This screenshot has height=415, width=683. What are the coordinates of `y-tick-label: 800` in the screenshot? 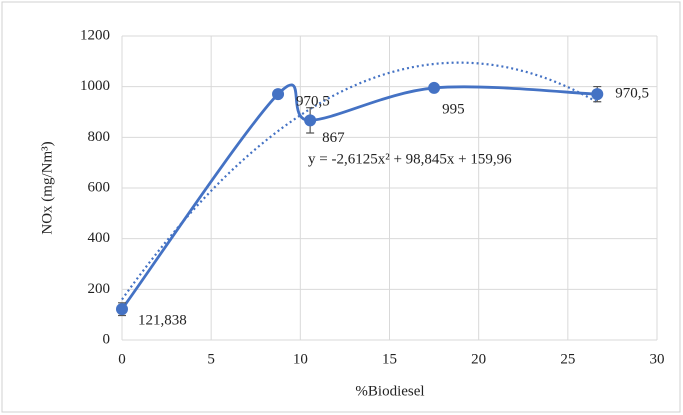 It's located at (99, 137).